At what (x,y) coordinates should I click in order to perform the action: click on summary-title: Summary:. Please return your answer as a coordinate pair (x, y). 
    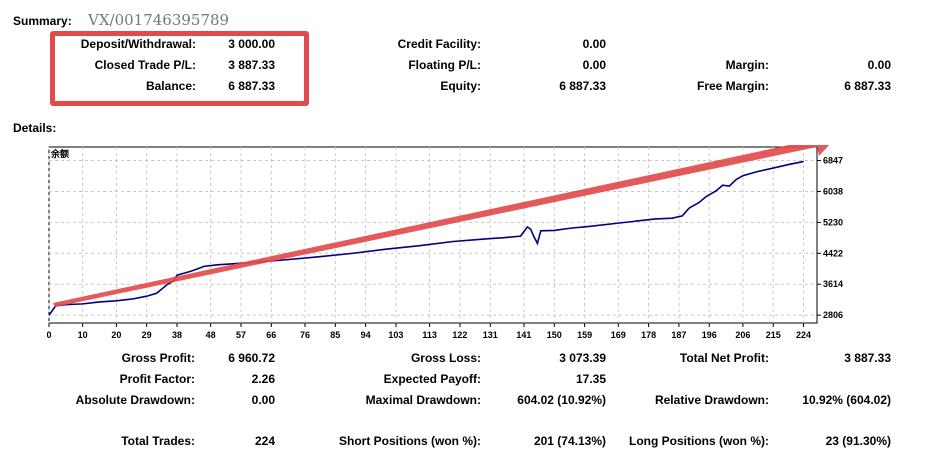
    Looking at the image, I should click on (42, 21).